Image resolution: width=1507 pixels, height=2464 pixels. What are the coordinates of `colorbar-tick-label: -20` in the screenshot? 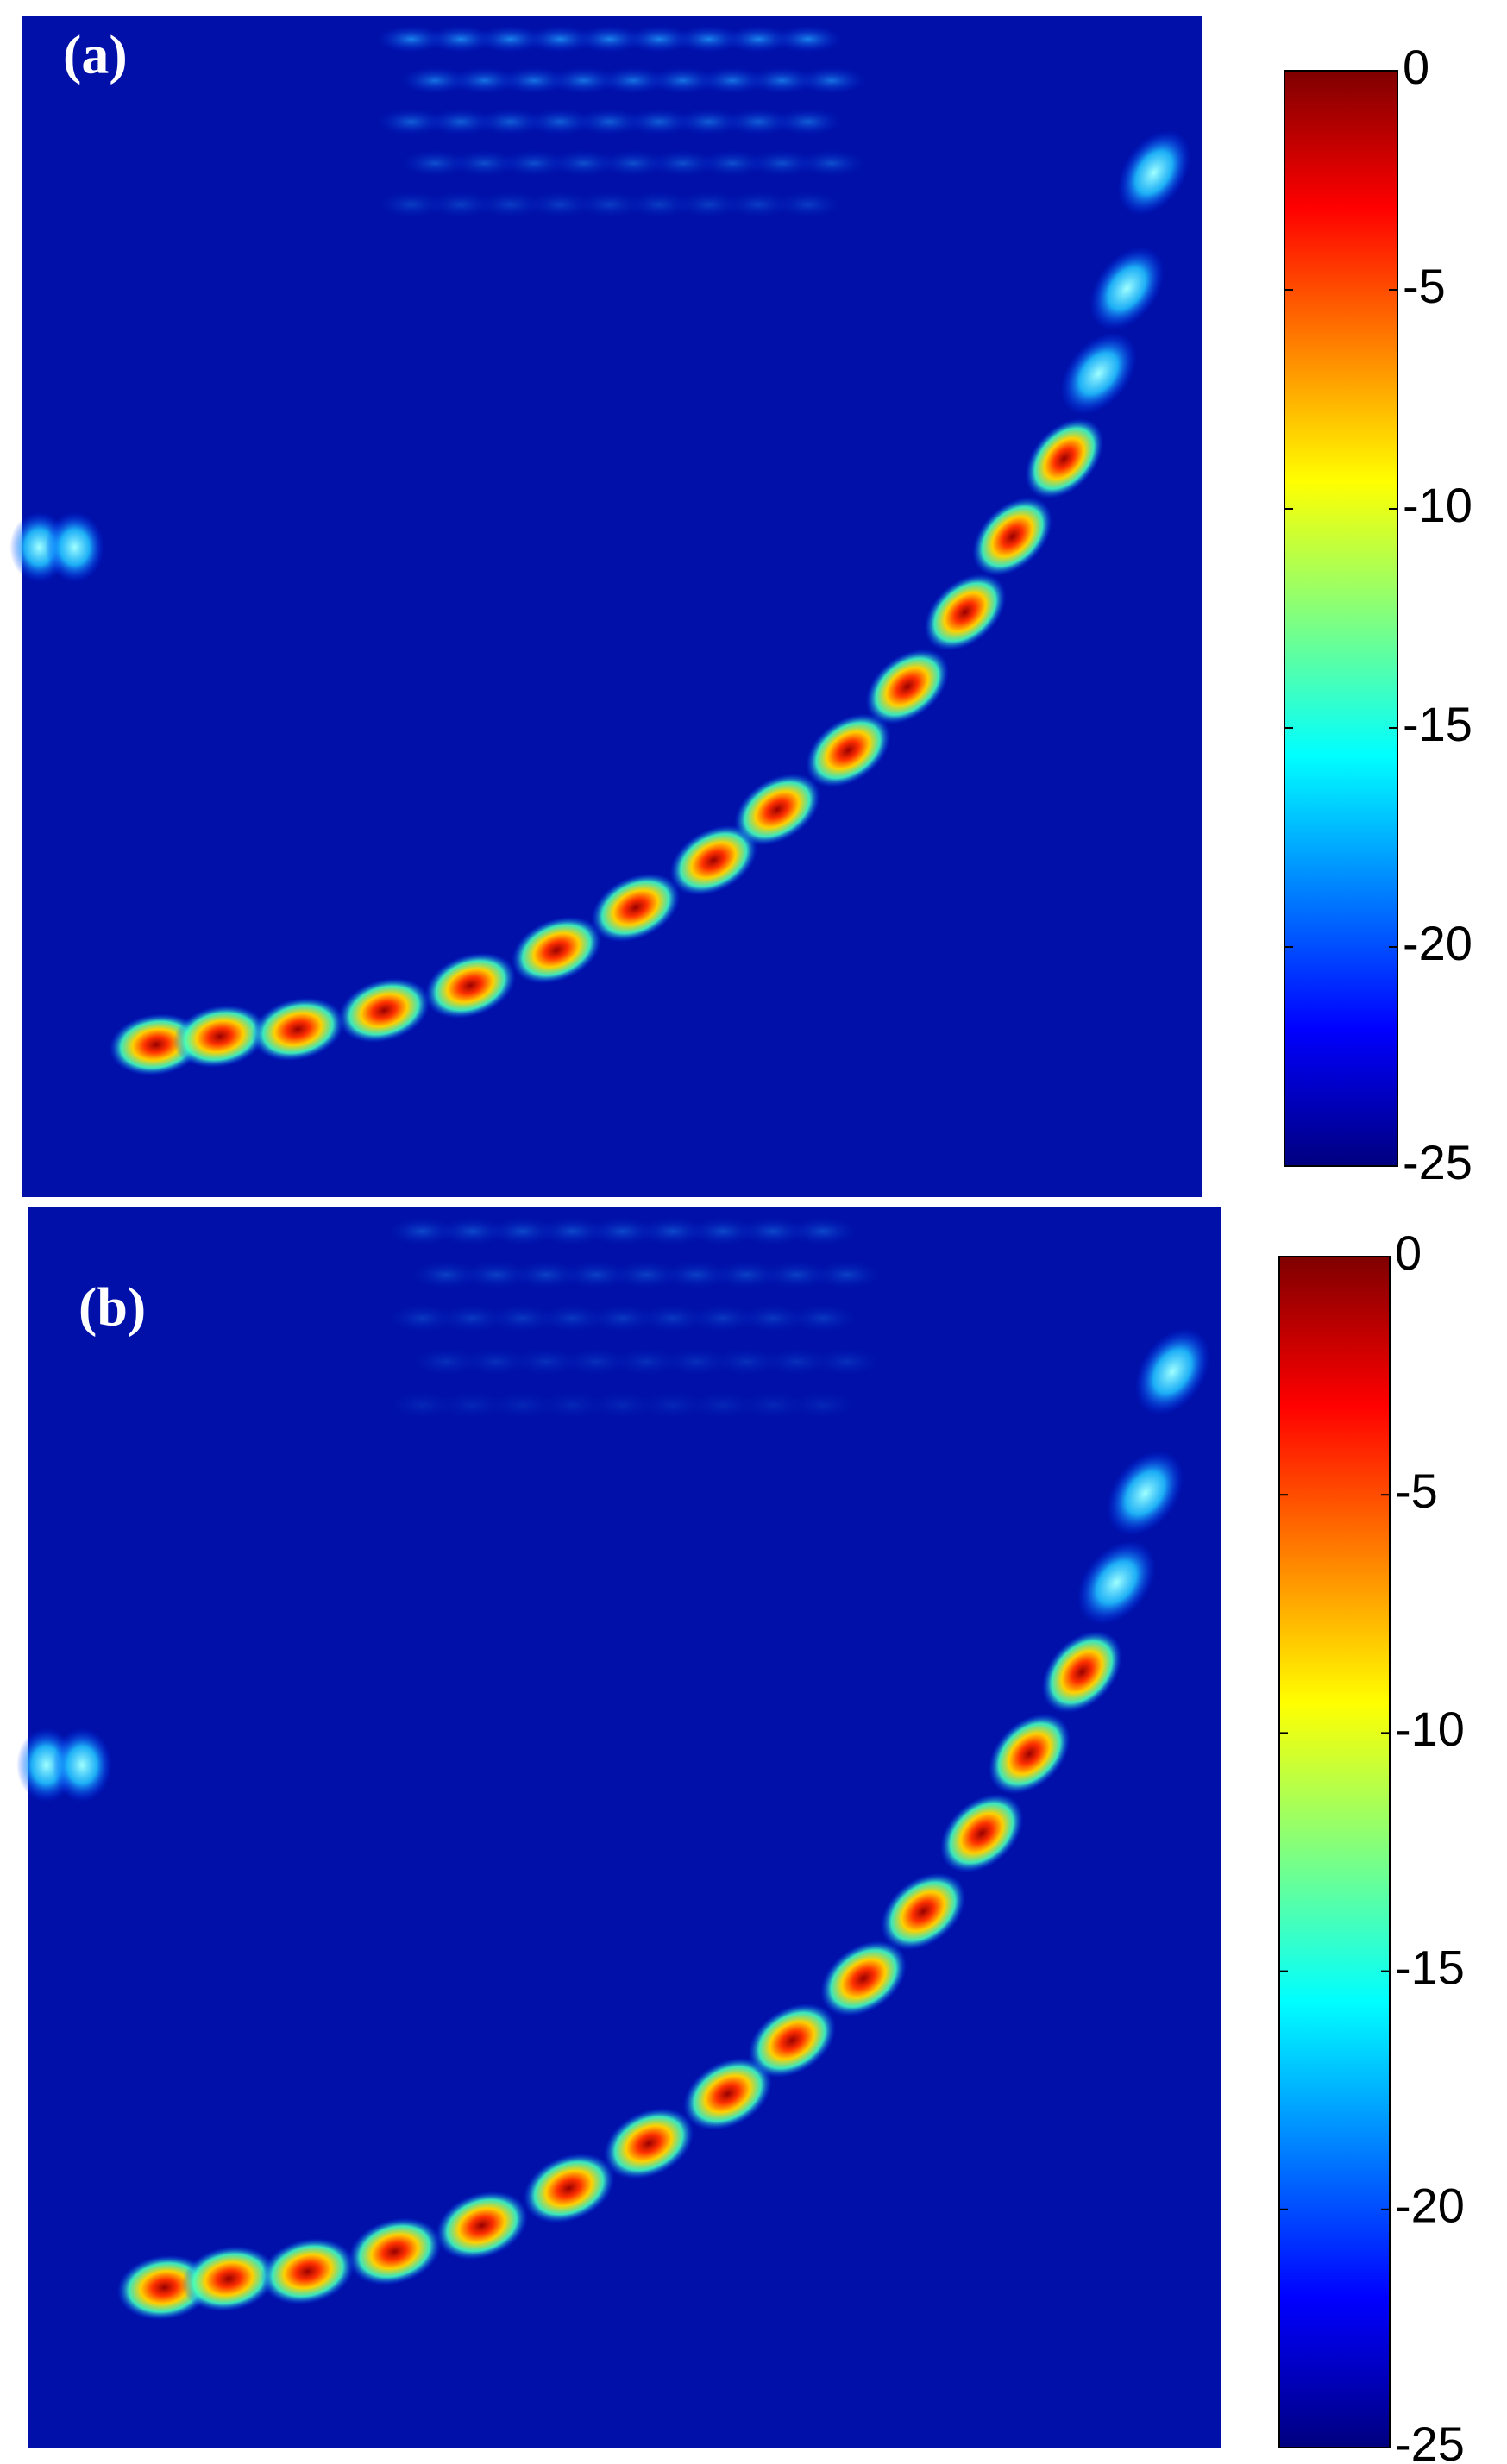 It's located at (1430, 2206).